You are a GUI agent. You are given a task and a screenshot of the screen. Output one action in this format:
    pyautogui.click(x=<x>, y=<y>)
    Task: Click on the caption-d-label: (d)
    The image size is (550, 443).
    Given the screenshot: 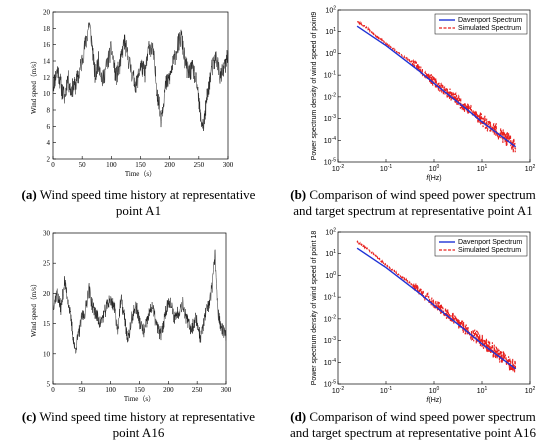 What is the action you would take?
    pyautogui.click(x=298, y=416)
    